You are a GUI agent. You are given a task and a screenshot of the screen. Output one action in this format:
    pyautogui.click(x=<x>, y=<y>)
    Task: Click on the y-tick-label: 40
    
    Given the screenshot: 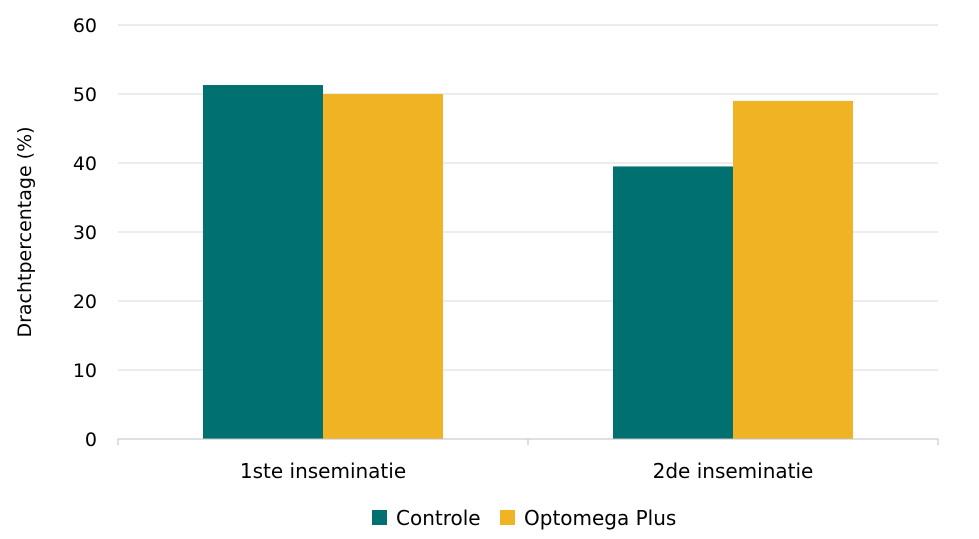 What is the action you would take?
    pyautogui.click(x=85, y=164)
    